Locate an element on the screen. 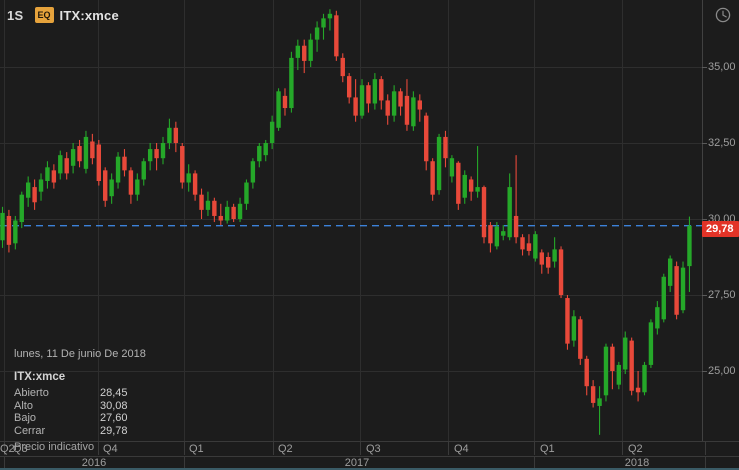 This screenshot has height=470, width=739. year-label: 2018 is located at coordinates (637, 463).